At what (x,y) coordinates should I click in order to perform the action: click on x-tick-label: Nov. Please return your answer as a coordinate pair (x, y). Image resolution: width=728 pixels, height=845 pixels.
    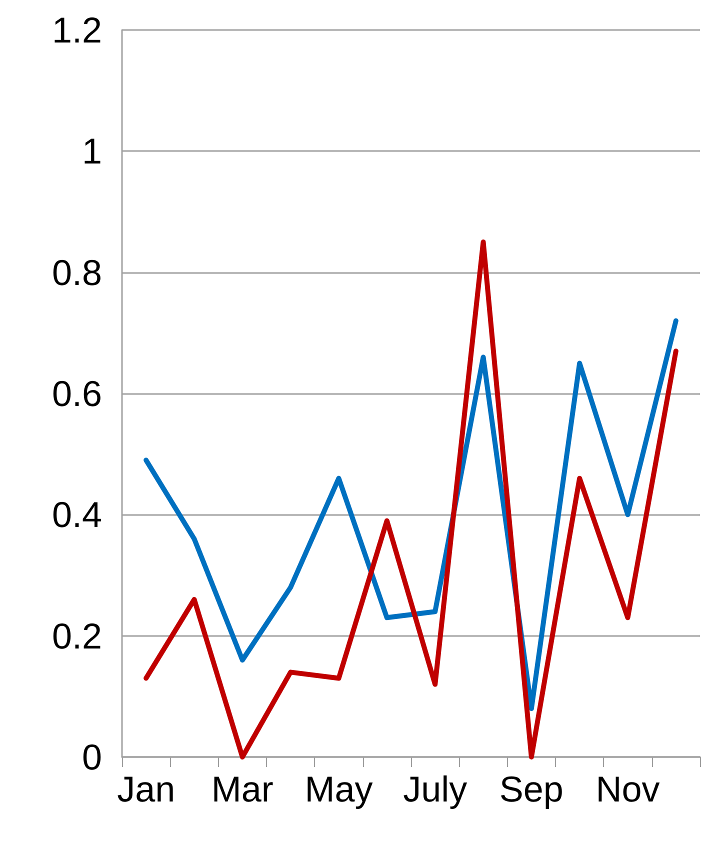
    Looking at the image, I should click on (628, 789).